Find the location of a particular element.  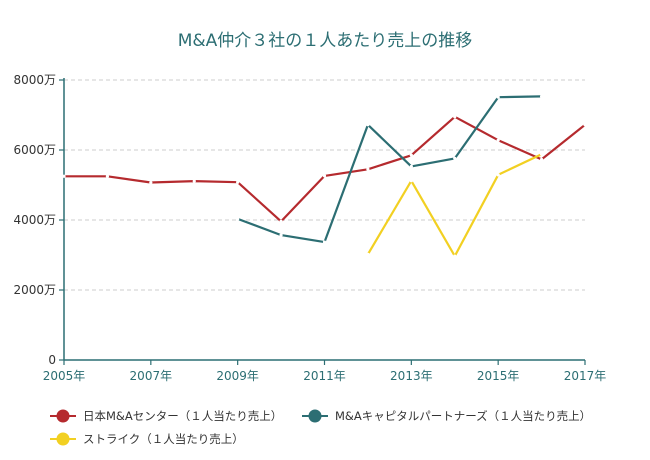

y-tick-label: 6000万 is located at coordinates (34, 150).